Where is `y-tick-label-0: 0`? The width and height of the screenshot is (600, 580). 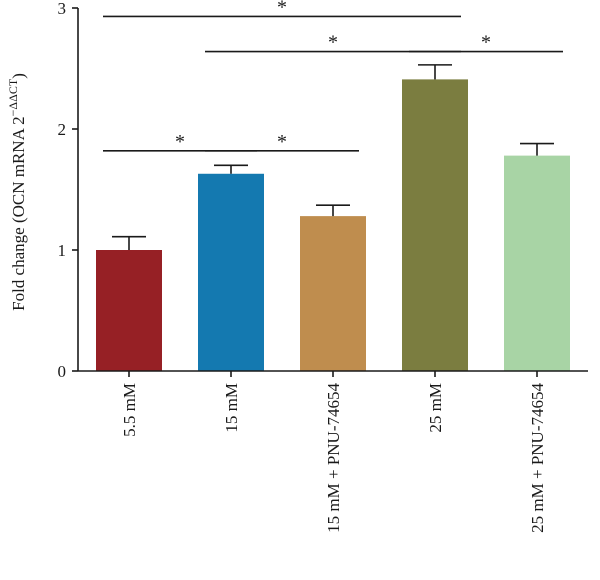 y-tick-label-0: 0 is located at coordinates (62, 371).